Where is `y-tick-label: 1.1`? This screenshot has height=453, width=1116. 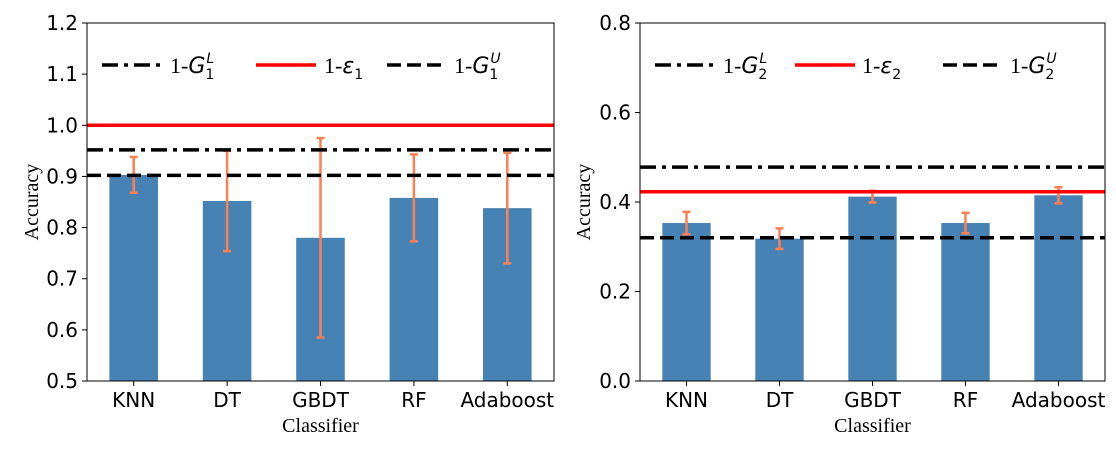 y-tick-label: 1.1 is located at coordinates (62, 74).